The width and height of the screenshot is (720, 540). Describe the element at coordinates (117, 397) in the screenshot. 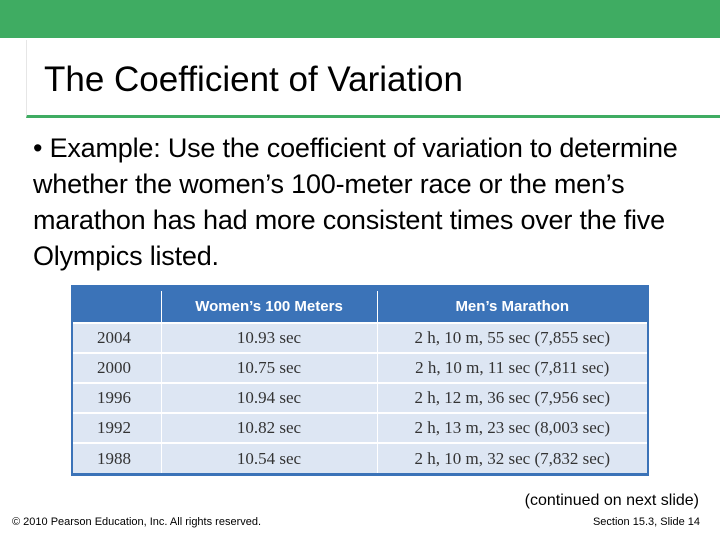

I see `year-cell: 1996` at that location.